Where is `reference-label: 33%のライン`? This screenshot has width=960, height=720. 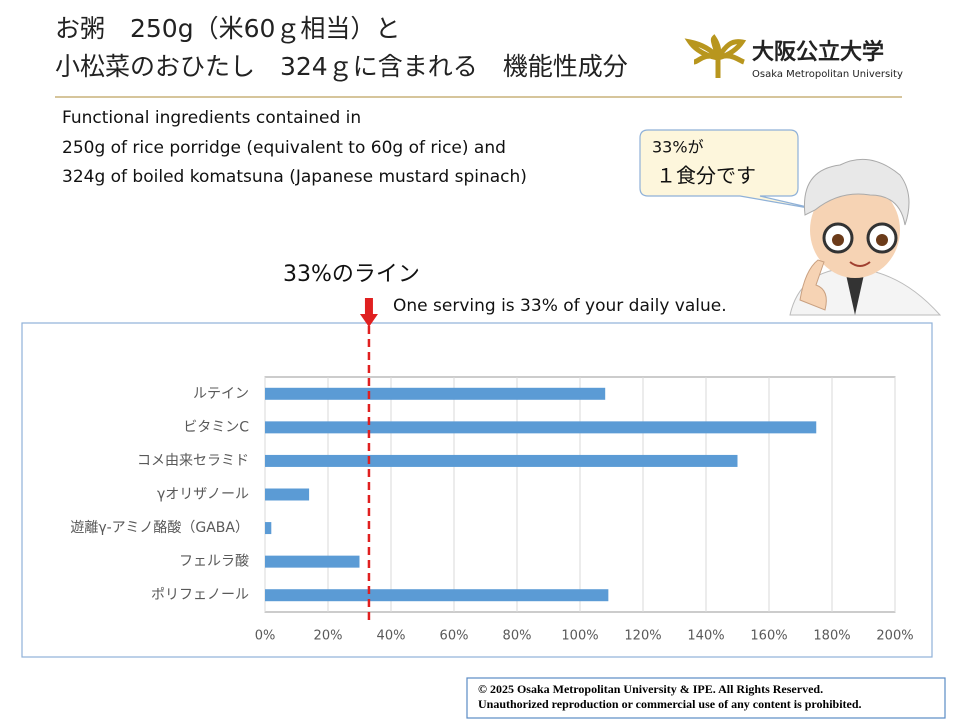 reference-label: 33%のライン is located at coordinates (351, 274).